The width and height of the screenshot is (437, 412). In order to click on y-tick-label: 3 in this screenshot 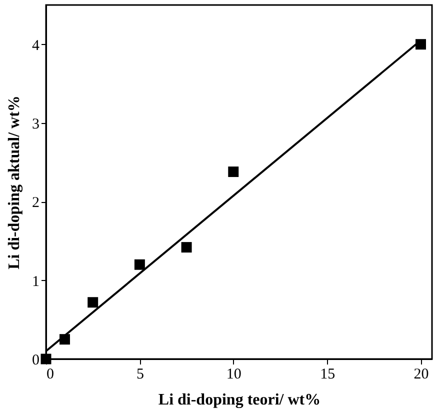, I will do `click(36, 124)`.